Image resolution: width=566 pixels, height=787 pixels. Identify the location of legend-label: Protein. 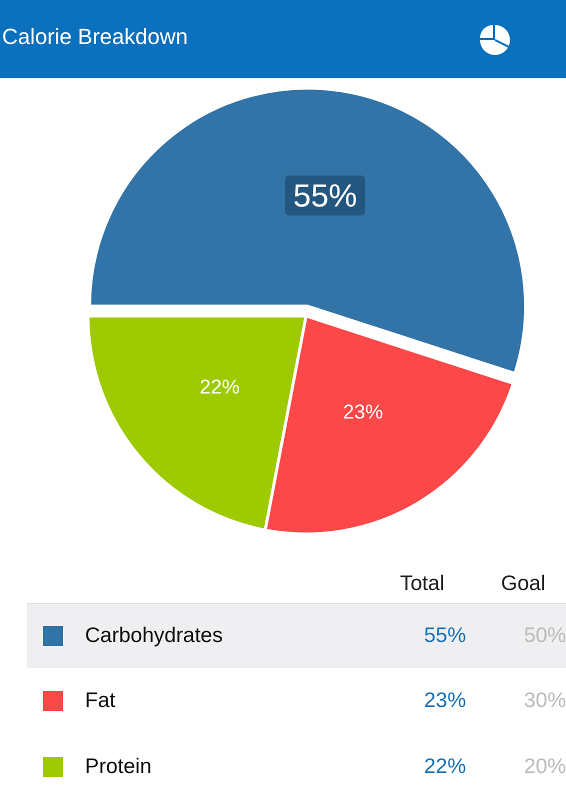
(118, 767).